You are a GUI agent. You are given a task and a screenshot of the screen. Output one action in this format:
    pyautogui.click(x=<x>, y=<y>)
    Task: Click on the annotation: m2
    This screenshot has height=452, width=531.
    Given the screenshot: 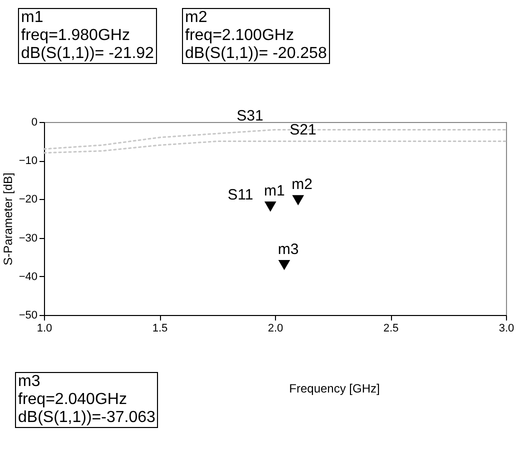 What is the action you would take?
    pyautogui.click(x=302, y=185)
    